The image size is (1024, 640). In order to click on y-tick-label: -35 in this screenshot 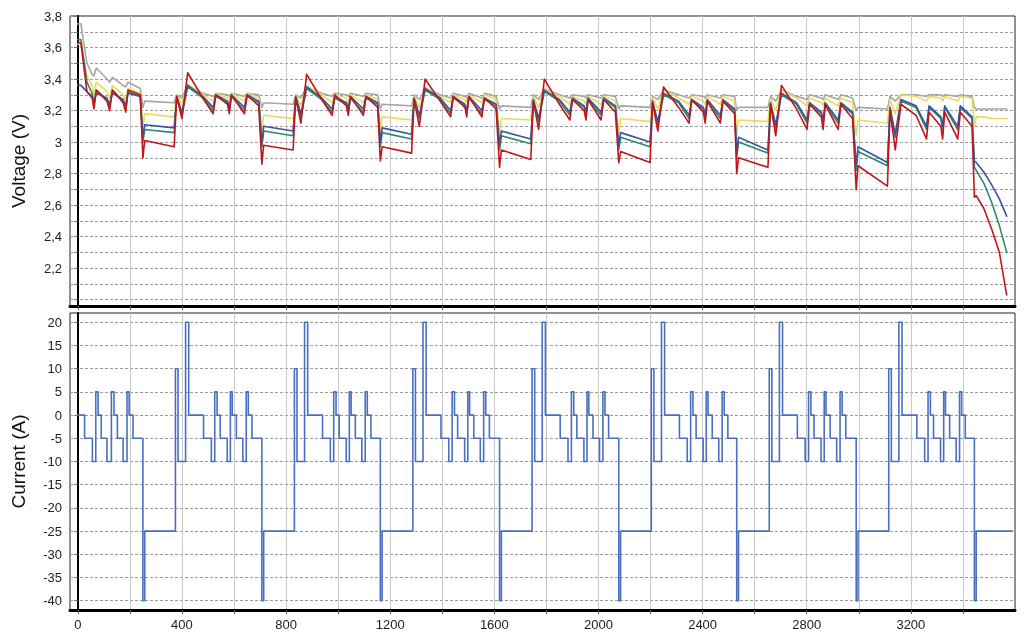, I will do `click(52, 578)`.